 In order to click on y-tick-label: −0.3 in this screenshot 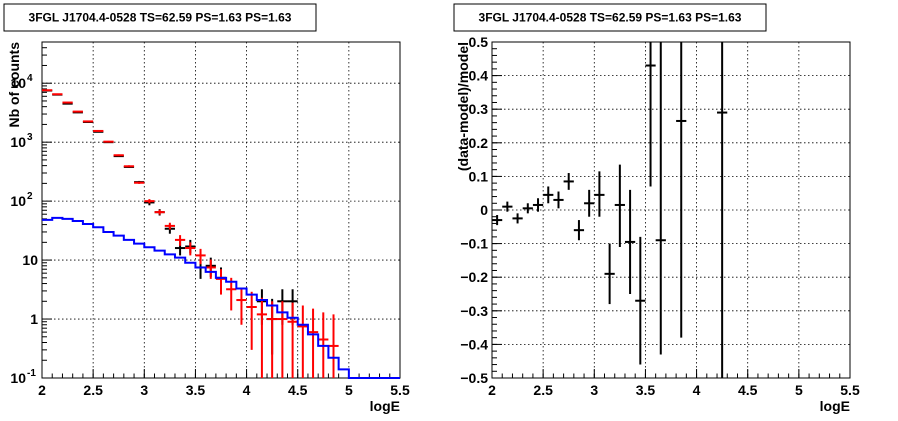, I will do `click(474, 311)`.